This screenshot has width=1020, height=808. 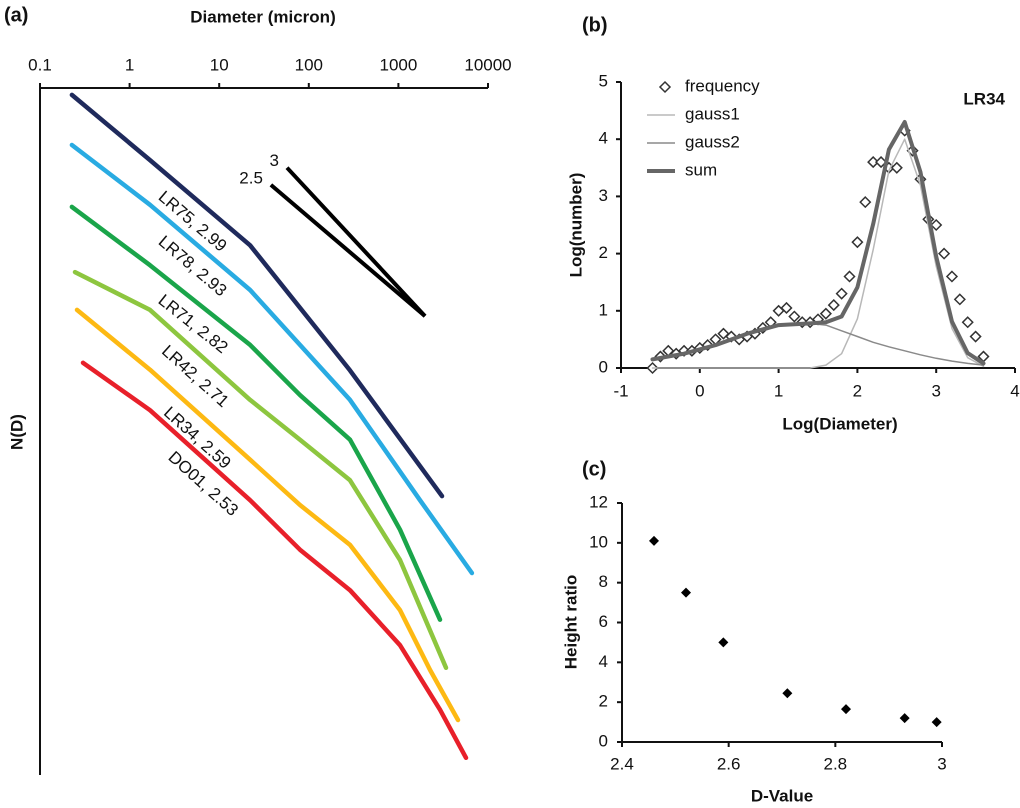 I want to click on panel-title: (b), so click(x=595, y=25).